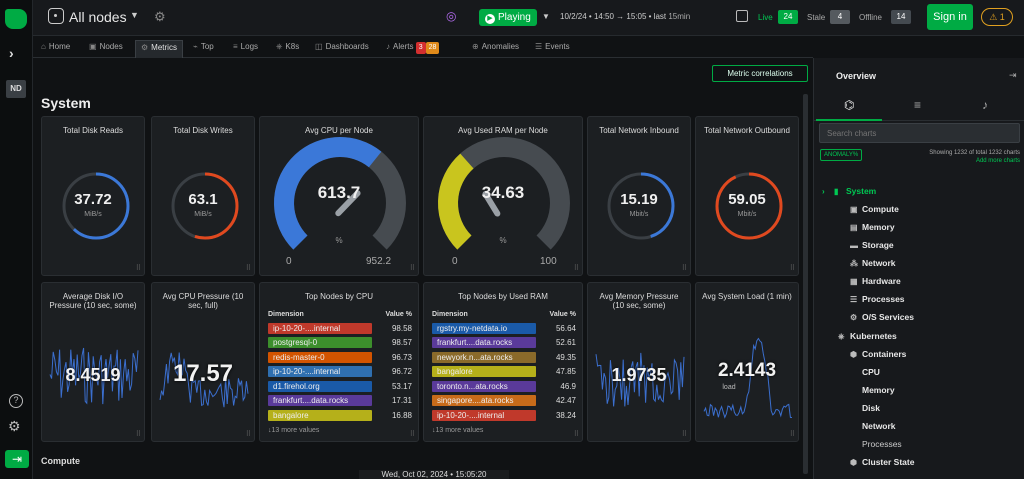 This screenshot has width=1024, height=479. Describe the element at coordinates (503, 240) in the screenshot. I see `gauge-unit: %` at that location.